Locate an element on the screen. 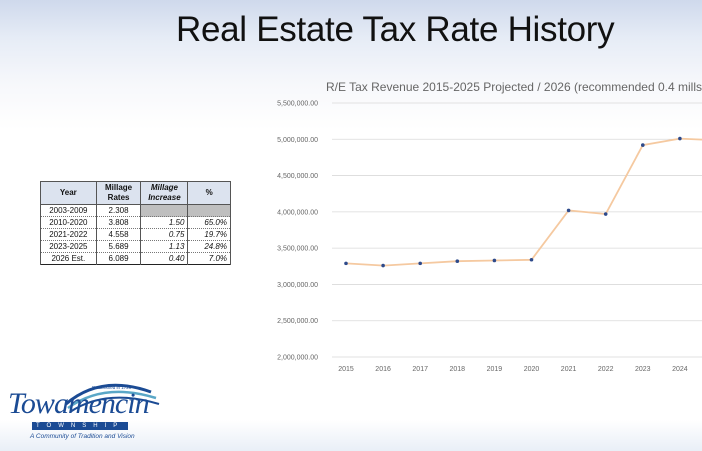 This screenshot has width=702, height=451. y-tick-label: 2,500,000.00 is located at coordinates (297, 321).